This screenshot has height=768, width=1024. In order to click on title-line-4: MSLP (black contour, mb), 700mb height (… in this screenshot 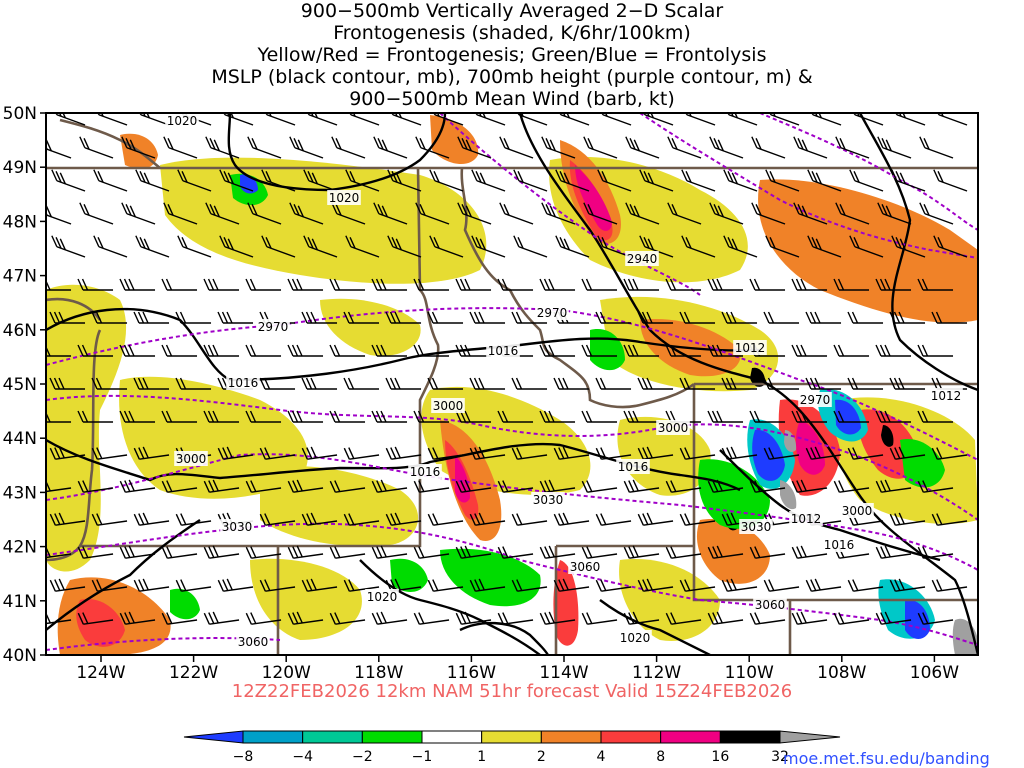, I will do `click(512, 77)`.